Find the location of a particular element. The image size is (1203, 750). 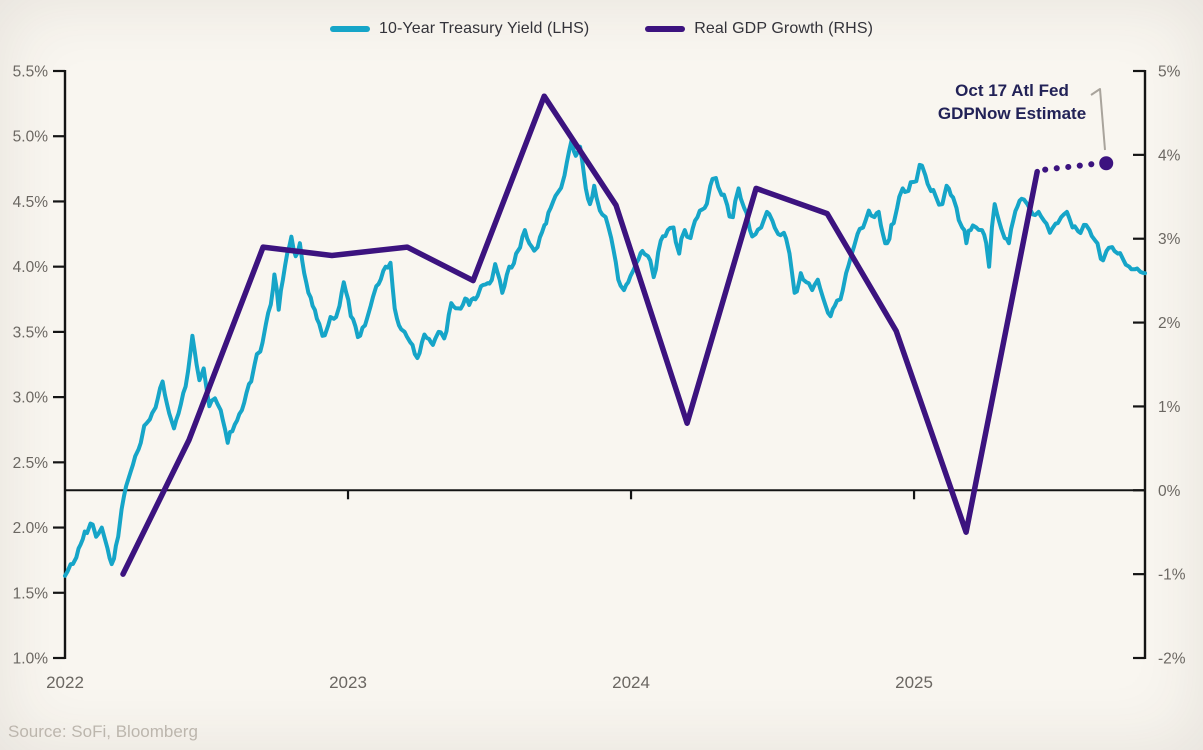

annotation-callout-line is located at coordinates (1098, 119).